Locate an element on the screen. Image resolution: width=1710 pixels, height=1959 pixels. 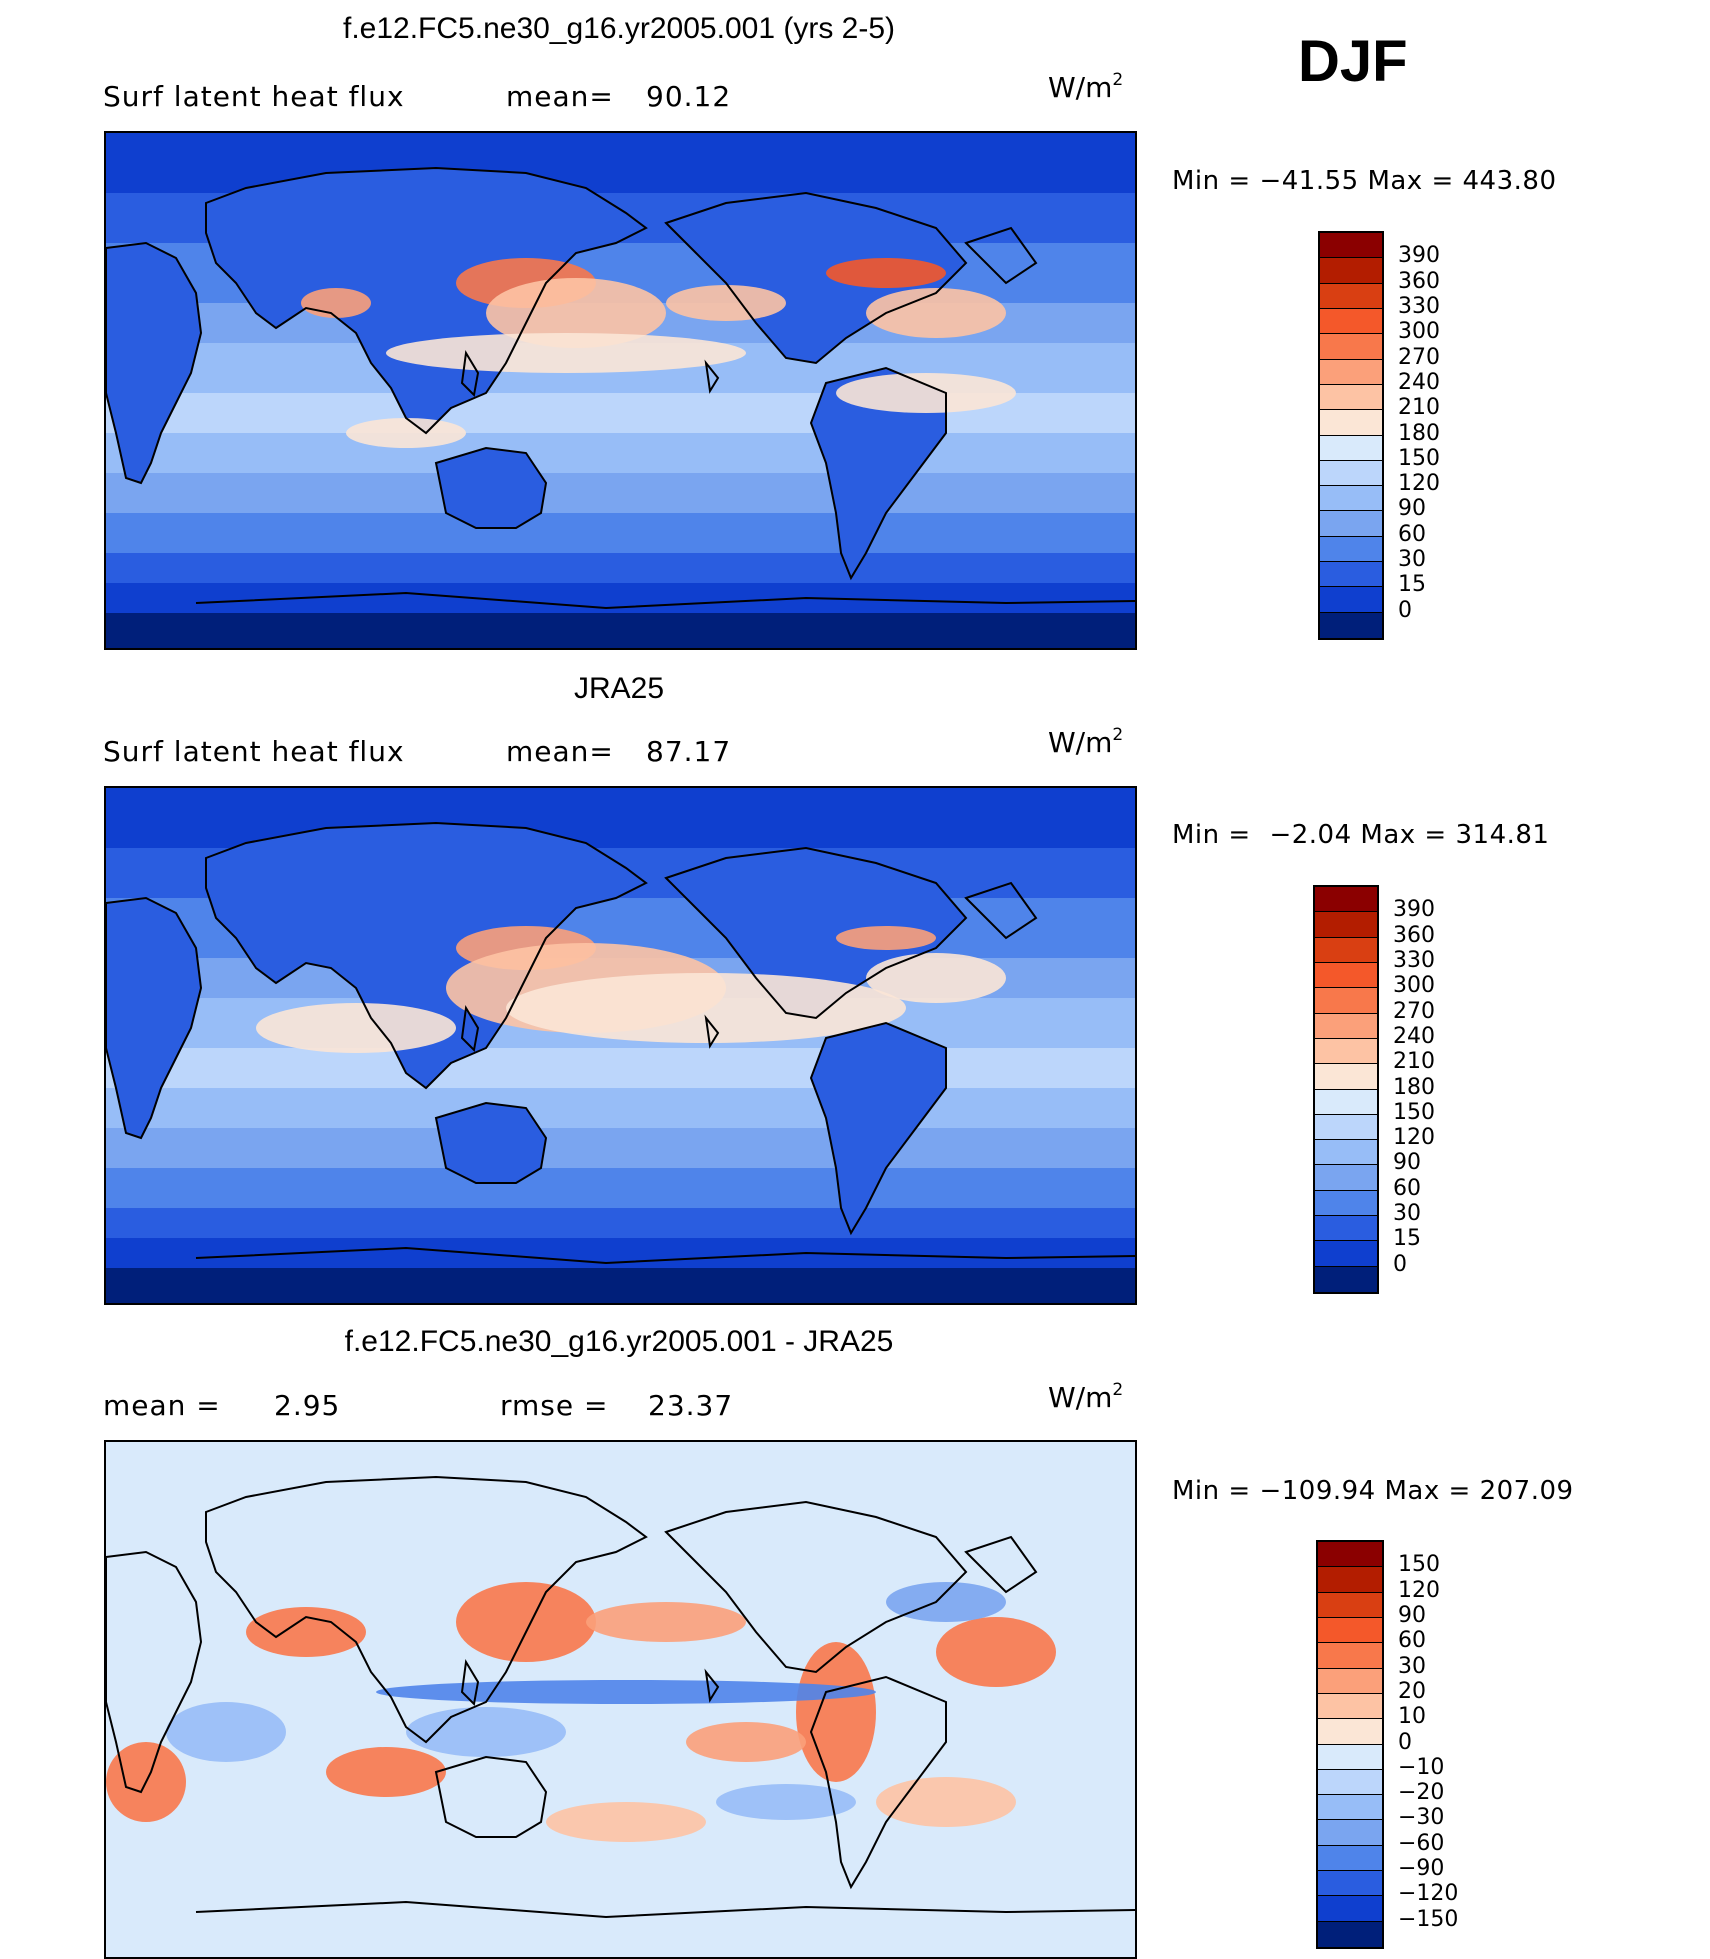
colorbar-level-label: 180 is located at coordinates (1414, 1087).